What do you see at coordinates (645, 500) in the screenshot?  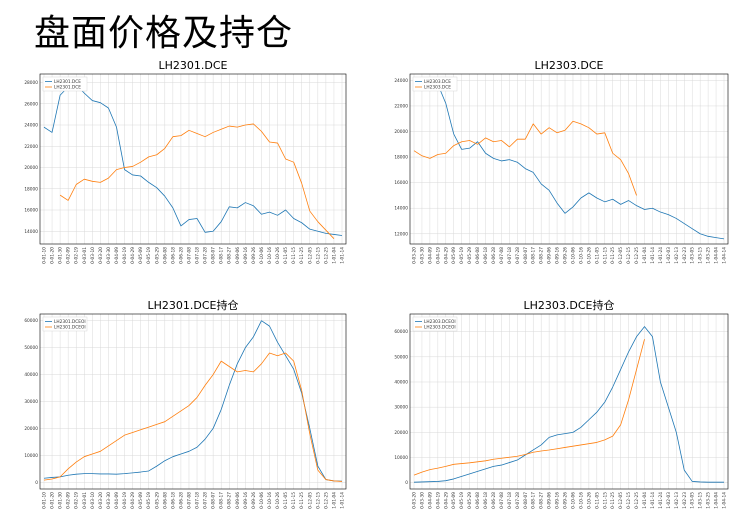 I see `x-tick-label: 1-01-04` at bounding box center [645, 500].